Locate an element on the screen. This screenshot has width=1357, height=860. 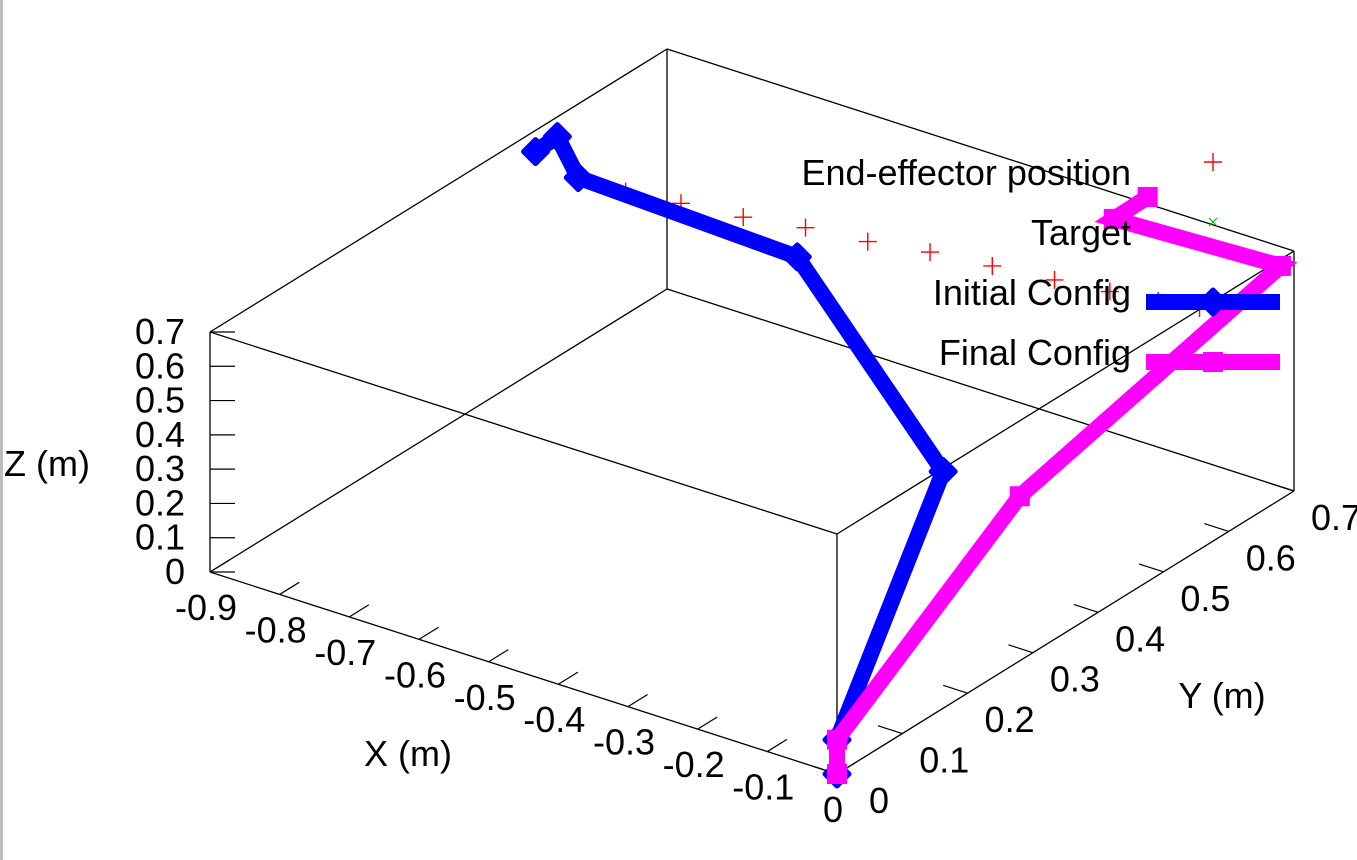
window-edge is located at coordinates (1, 430).